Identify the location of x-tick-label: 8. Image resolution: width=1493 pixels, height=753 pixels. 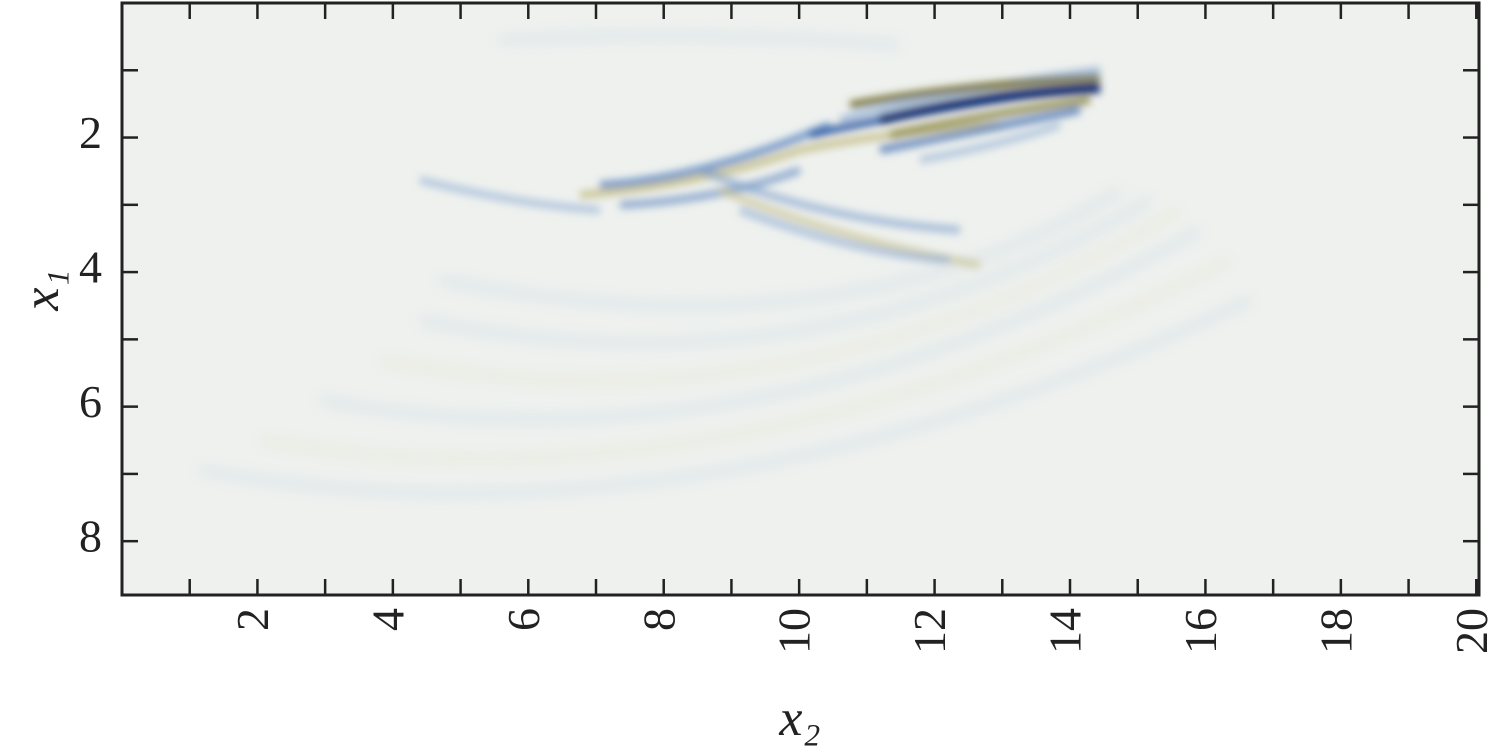
(658, 619).